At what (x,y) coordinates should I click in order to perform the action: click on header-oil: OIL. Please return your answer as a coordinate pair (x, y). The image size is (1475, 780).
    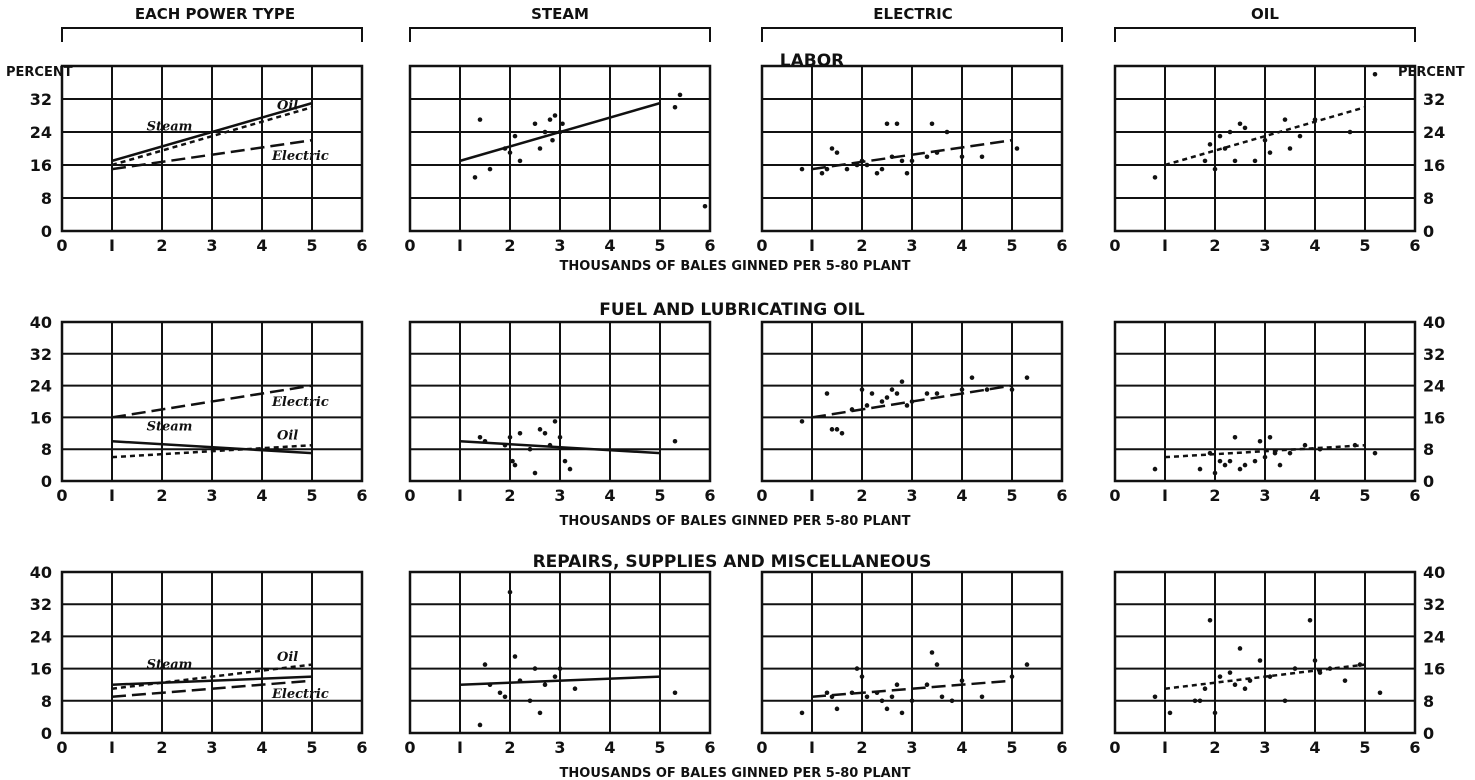
    Looking at the image, I should click on (1265, 14).